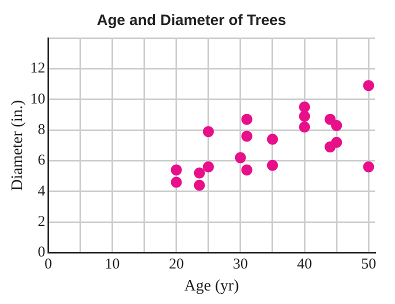 This screenshot has height=304, width=395. I want to click on chart-title: Age and Diameter of Trees, so click(191, 21).